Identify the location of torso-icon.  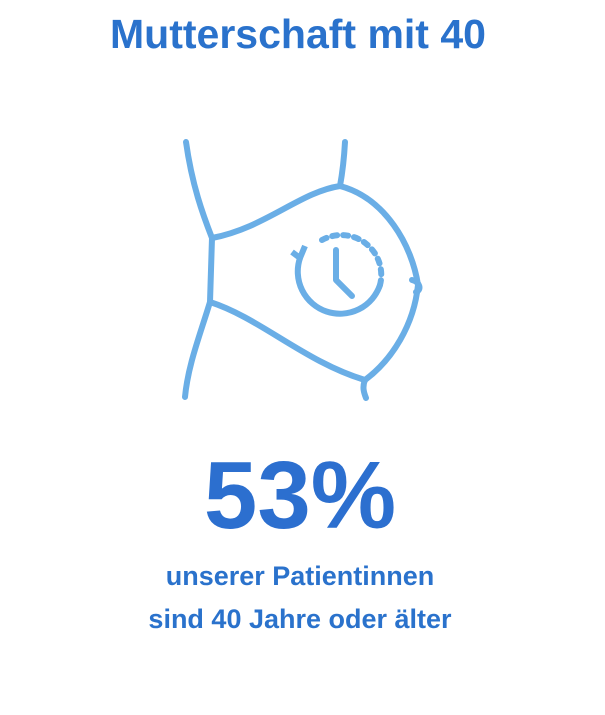
(302, 270).